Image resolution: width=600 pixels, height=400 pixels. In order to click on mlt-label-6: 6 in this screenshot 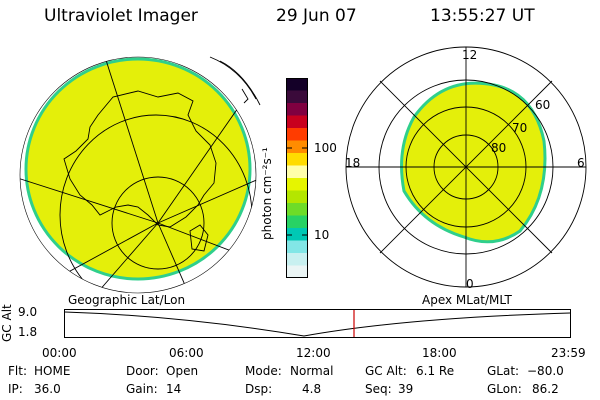, I will do `click(581, 163)`.